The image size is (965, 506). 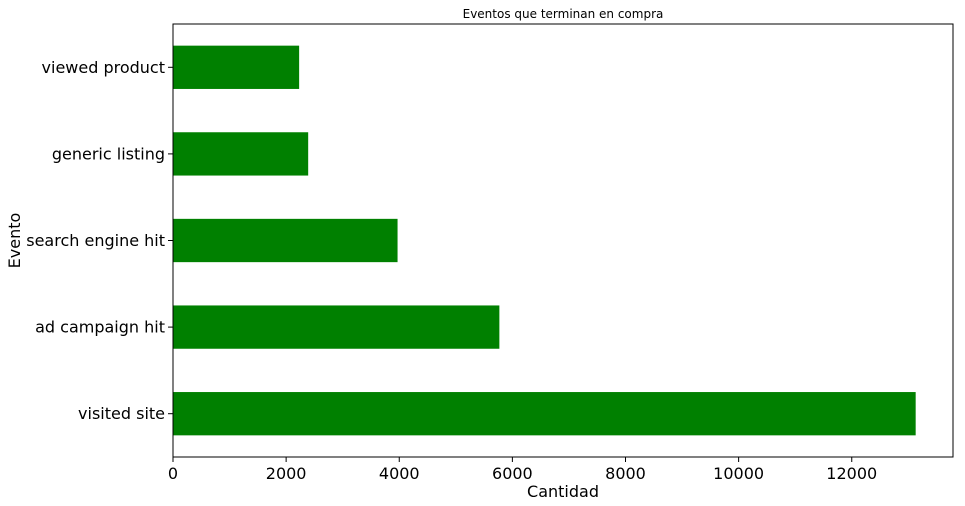 I want to click on x-ticks-group: 0 2000 4000 6000 8000 10000 12000, so click(x=522, y=470).